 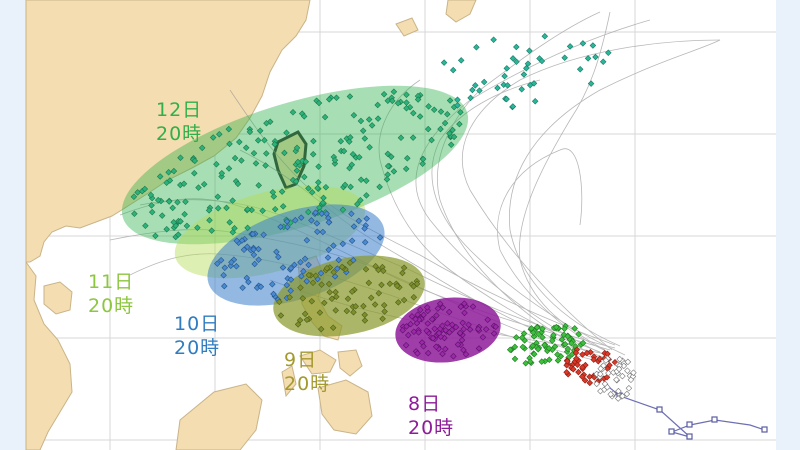 What do you see at coordinates (179, 110) in the screenshot?
I see `label-day12-day: 12日` at bounding box center [179, 110].